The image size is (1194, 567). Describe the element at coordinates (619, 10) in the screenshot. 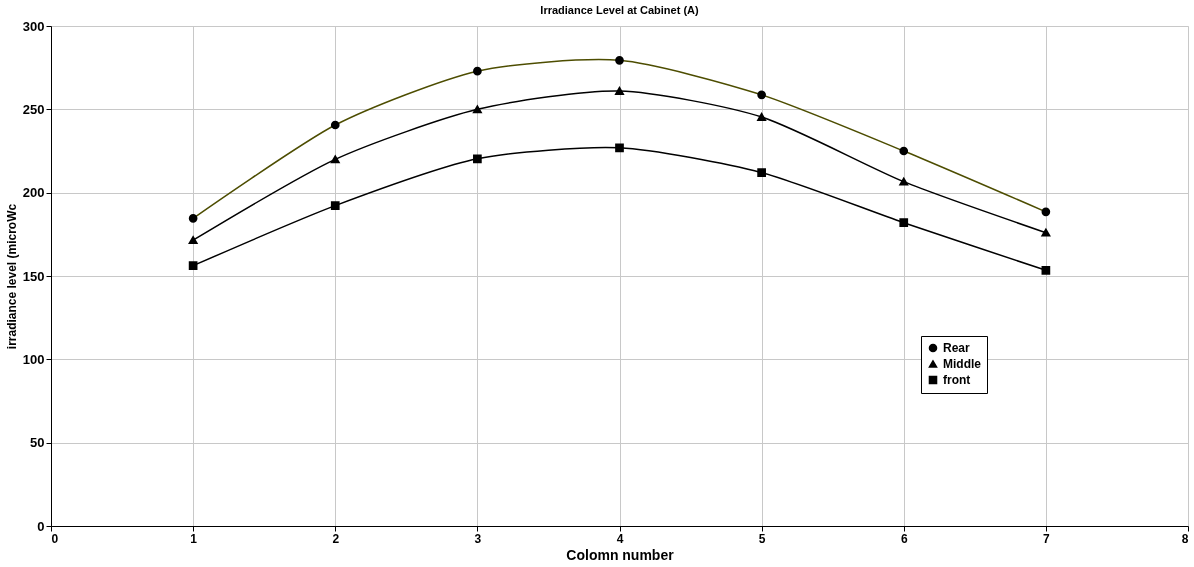

I see `chart-title: Irradiance Level at Cabinet (A)` at that location.